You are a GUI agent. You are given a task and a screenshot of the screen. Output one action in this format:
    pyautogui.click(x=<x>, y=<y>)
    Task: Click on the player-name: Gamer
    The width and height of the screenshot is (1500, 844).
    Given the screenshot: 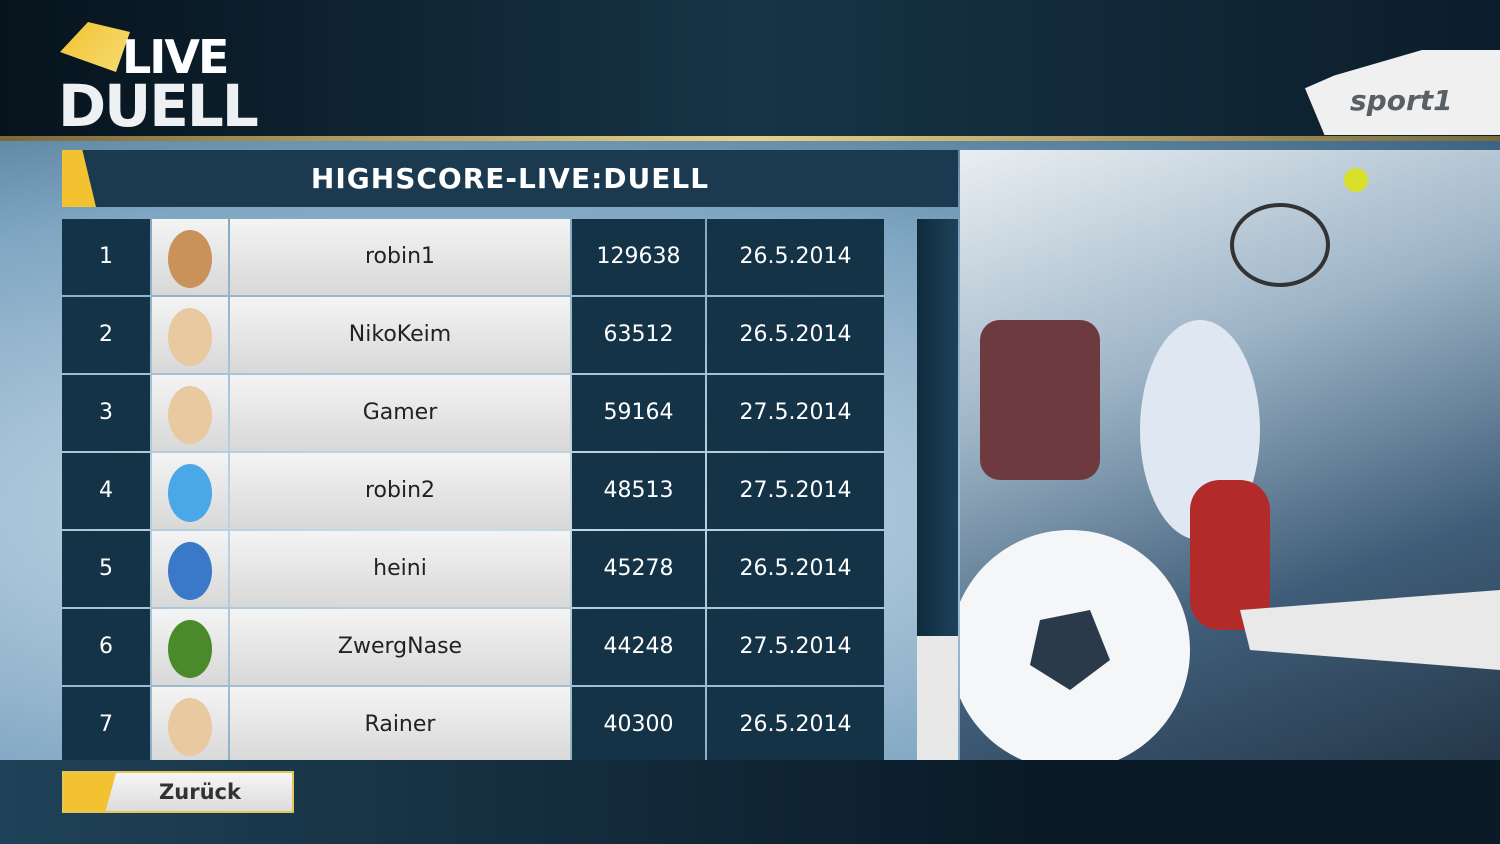 What is the action you would take?
    pyautogui.click(x=400, y=413)
    